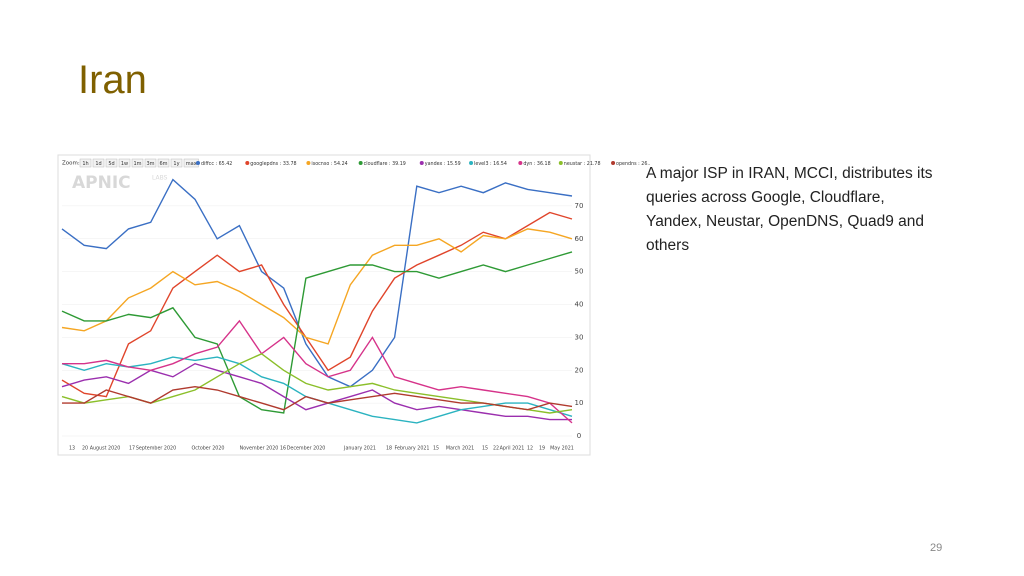 This screenshot has height=576, width=1024. Describe the element at coordinates (562, 449) in the screenshot. I see `x-tick-label: May 2021` at that location.